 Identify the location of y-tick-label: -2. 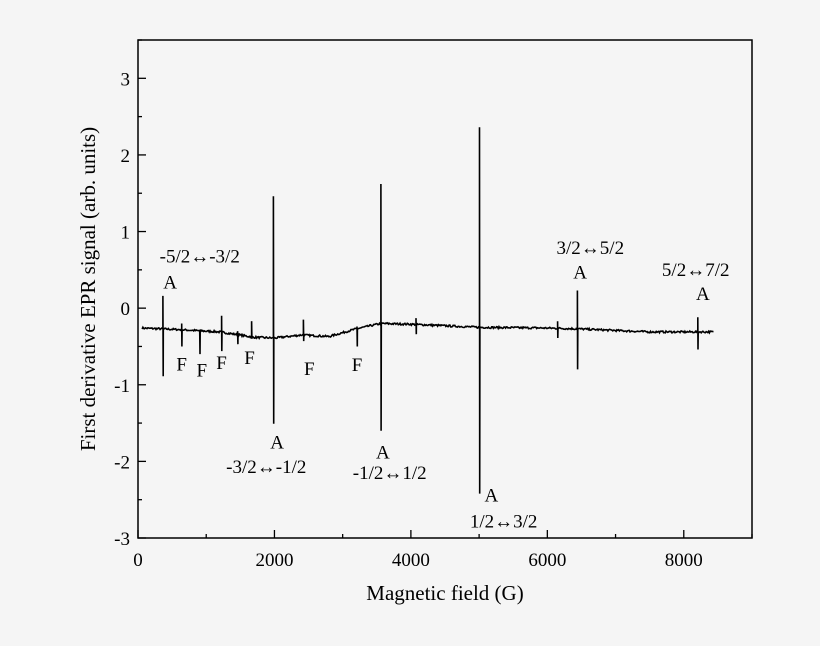
(122, 462).